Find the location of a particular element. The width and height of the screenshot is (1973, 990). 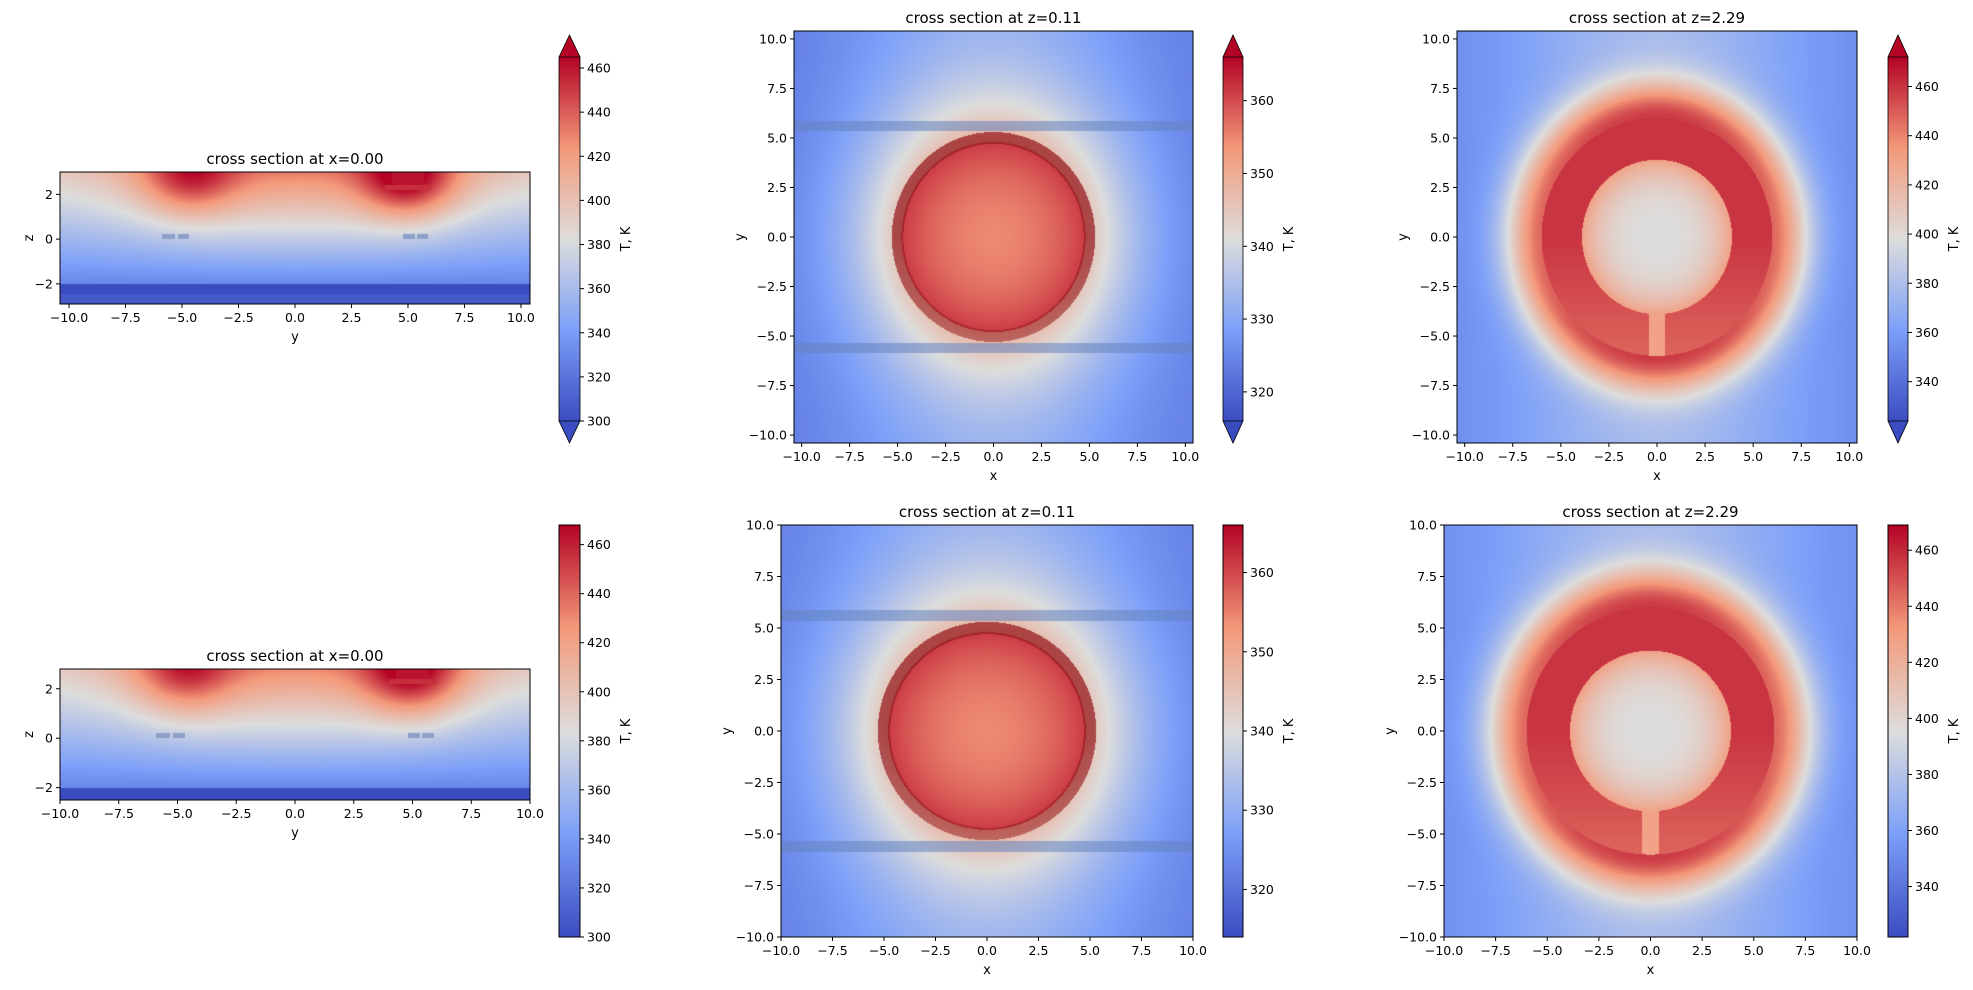

y-tick-label: −2.5 is located at coordinates (759, 782).